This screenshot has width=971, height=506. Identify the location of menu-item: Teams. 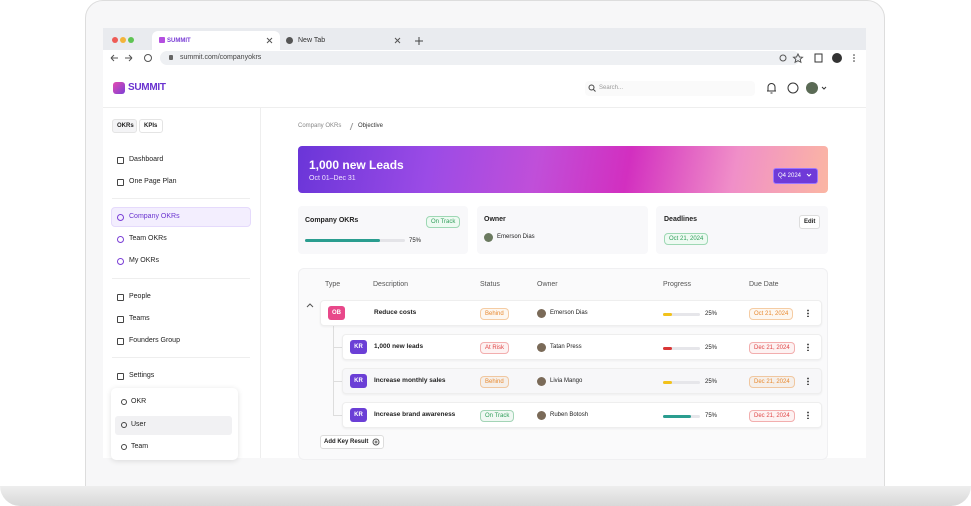
(139, 318).